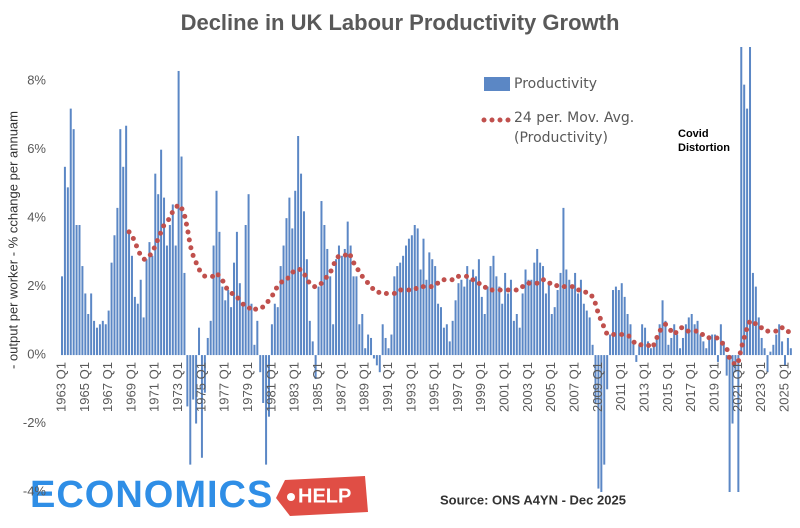 This screenshot has height=528, width=800. I want to click on x-tick-label: 1997 Q1, so click(457, 387).